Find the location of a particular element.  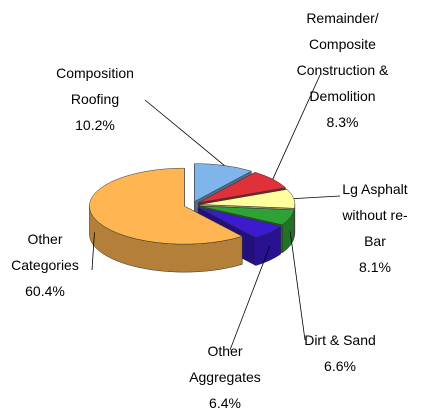

category-name: Other Aggregates is located at coordinates (225, 364).